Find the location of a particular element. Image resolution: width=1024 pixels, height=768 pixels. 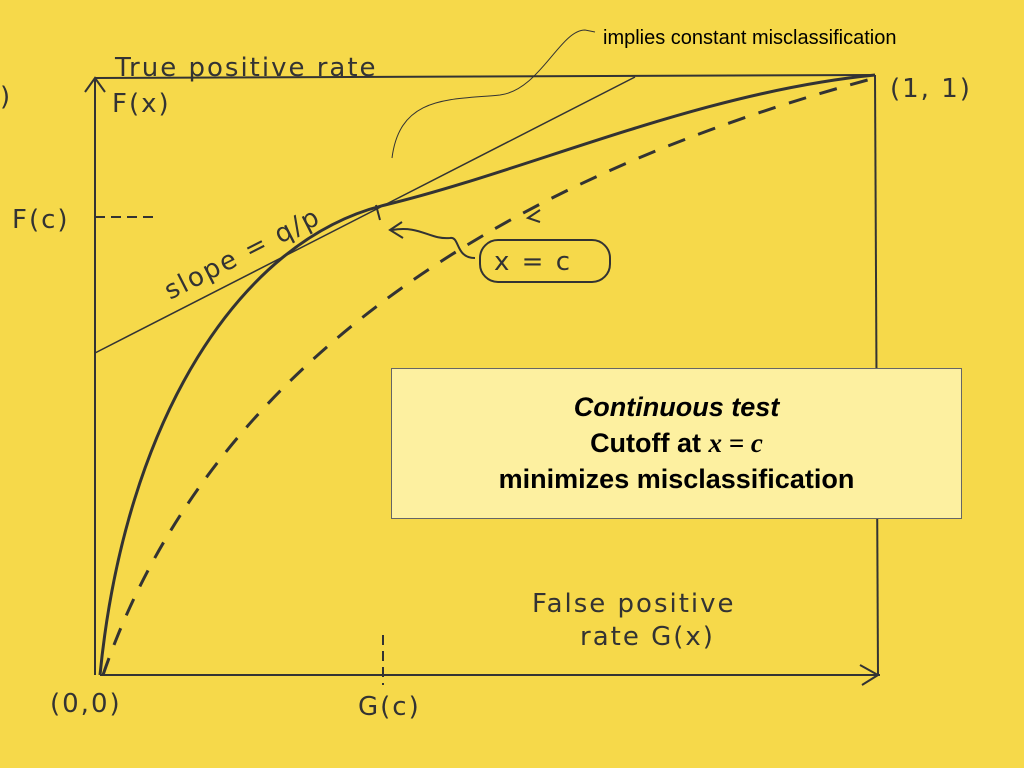

x-axis-label-2: rate G(x) is located at coordinates (647, 637).